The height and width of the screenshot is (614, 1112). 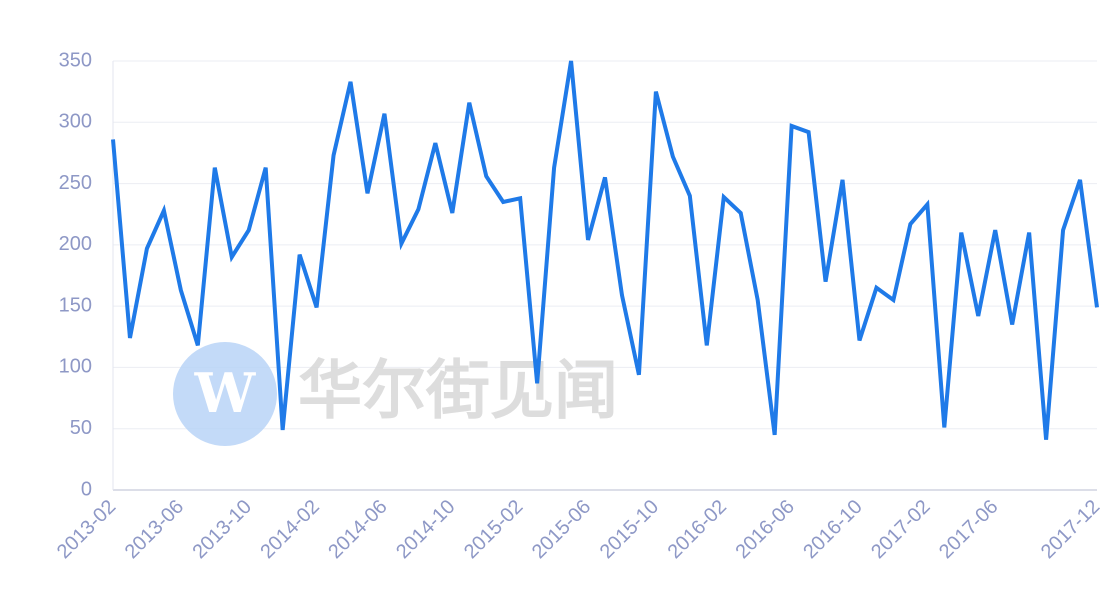 I want to click on y-tick-label: 50, so click(x=81, y=428).